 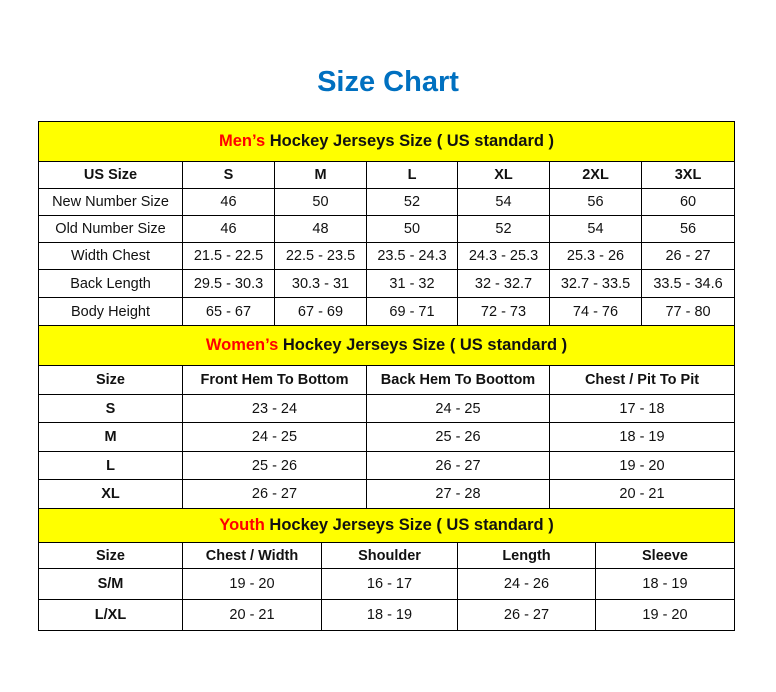 What do you see at coordinates (389, 555) in the screenshot?
I see `column-header: Shoulder` at bounding box center [389, 555].